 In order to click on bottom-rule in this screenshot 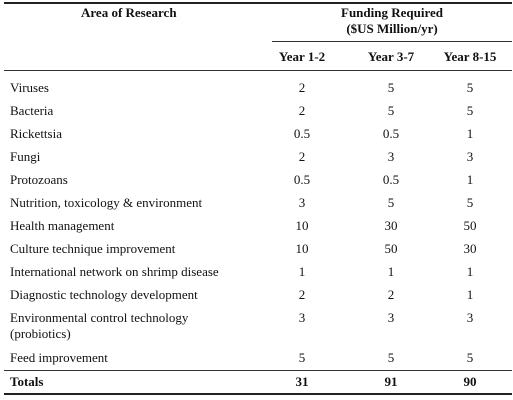, I will do `click(258, 394)`.